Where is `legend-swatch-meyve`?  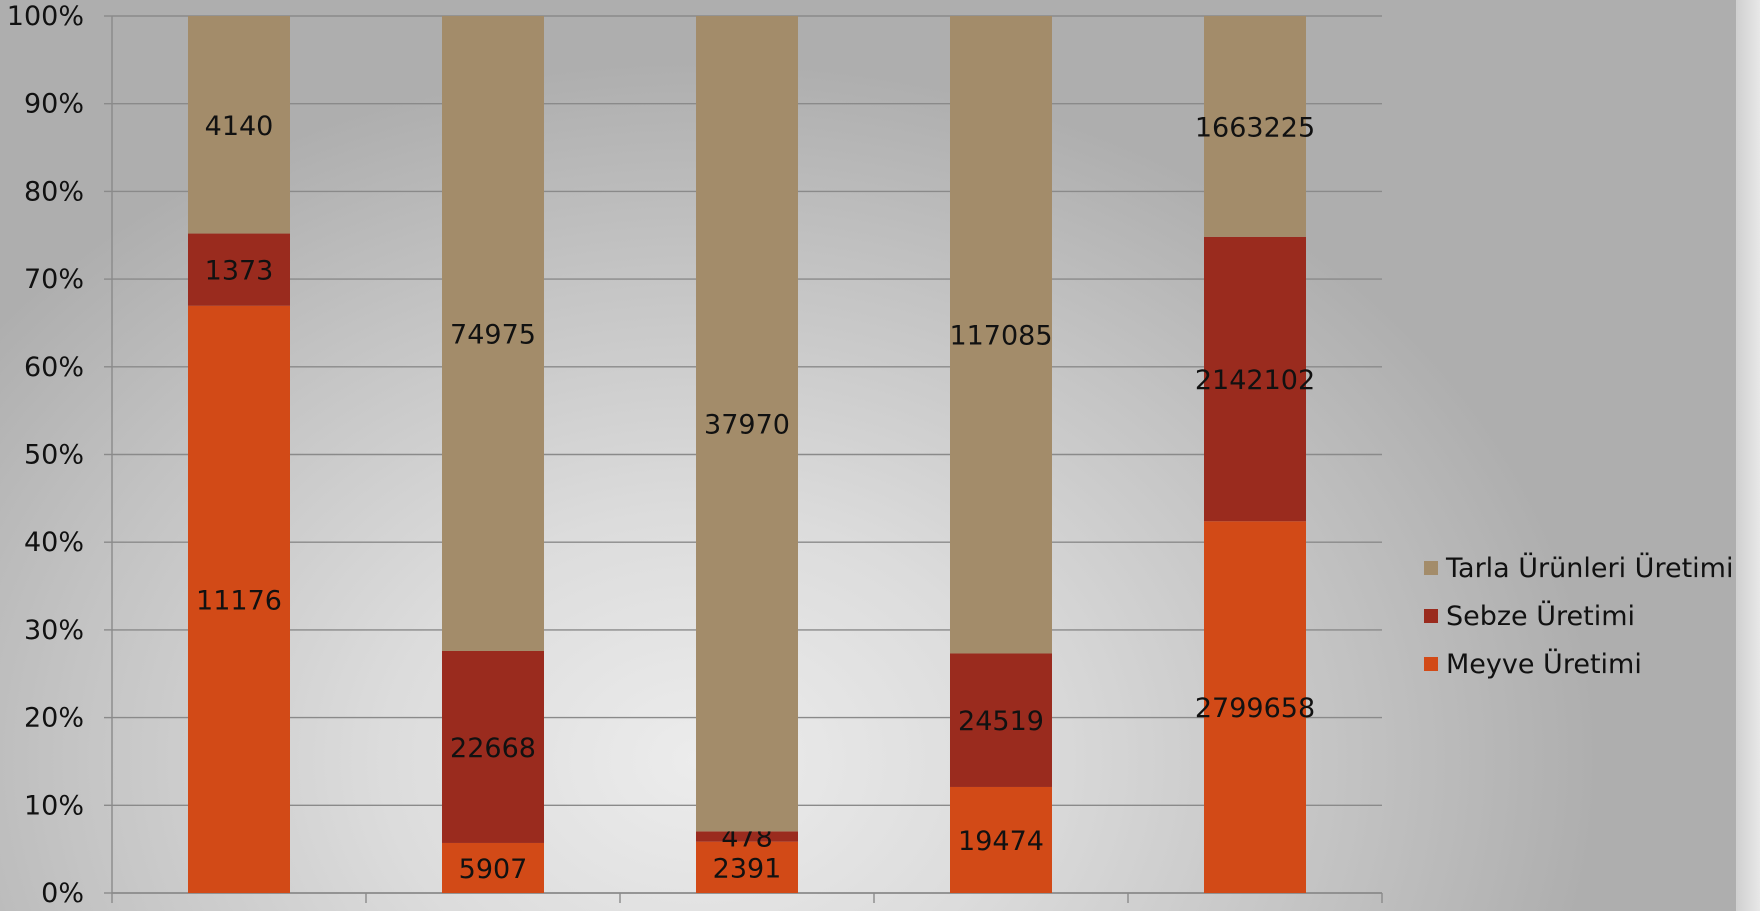 legend-swatch-meyve is located at coordinates (1431, 664).